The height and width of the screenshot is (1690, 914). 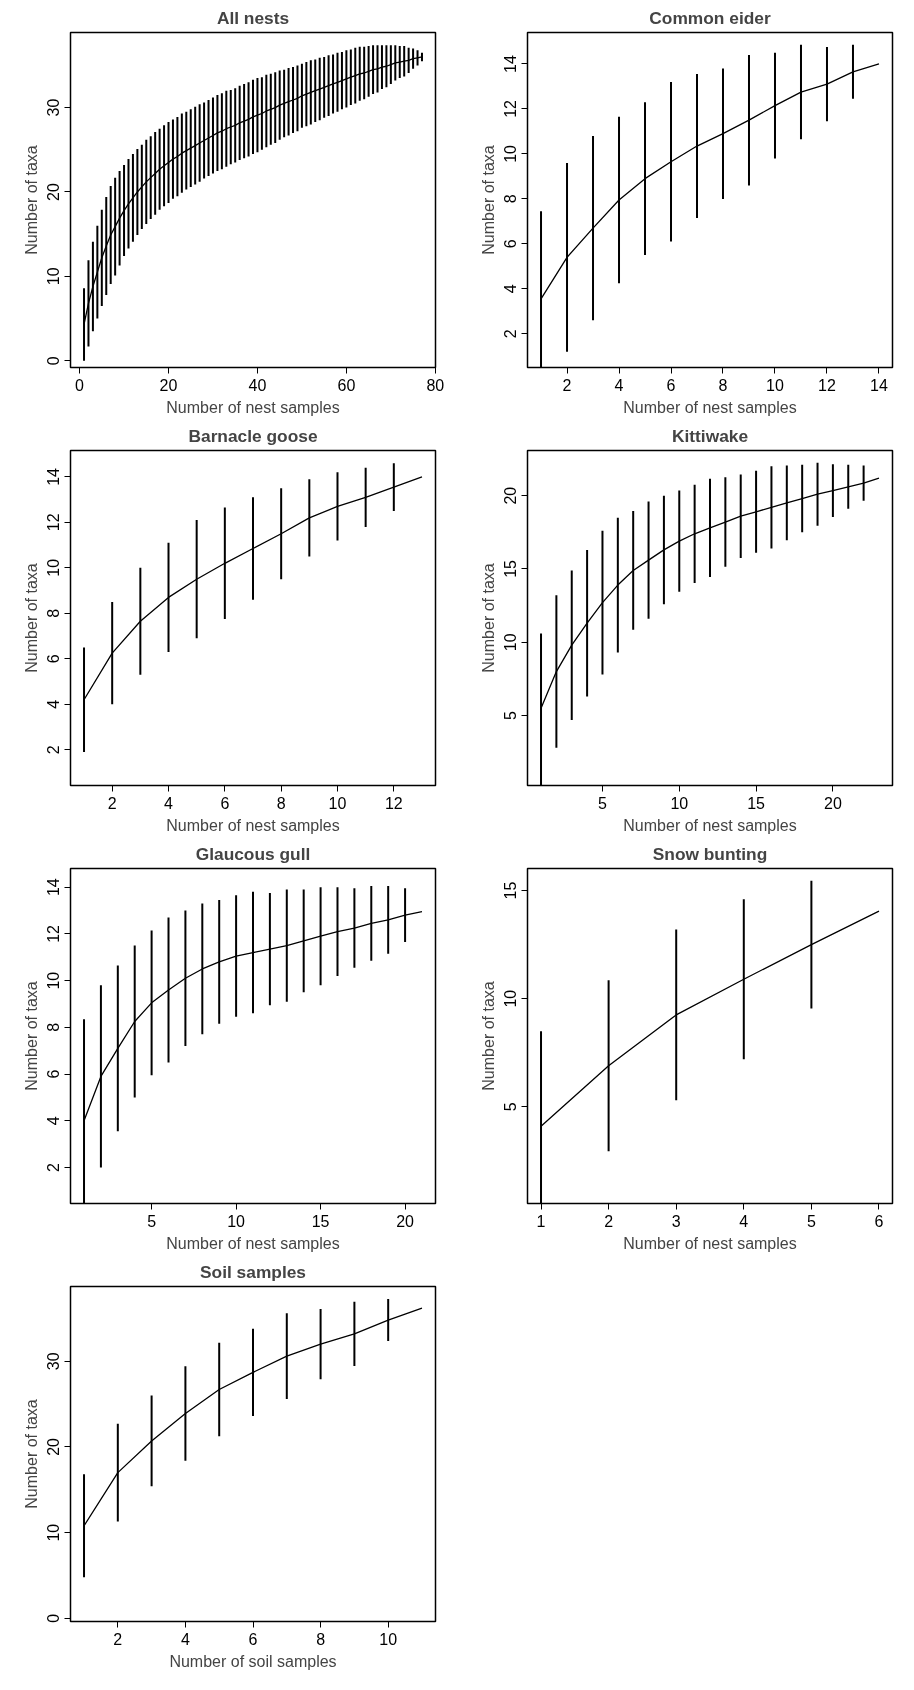 What do you see at coordinates (879, 385) in the screenshot?
I see `x-tick-label: 14` at bounding box center [879, 385].